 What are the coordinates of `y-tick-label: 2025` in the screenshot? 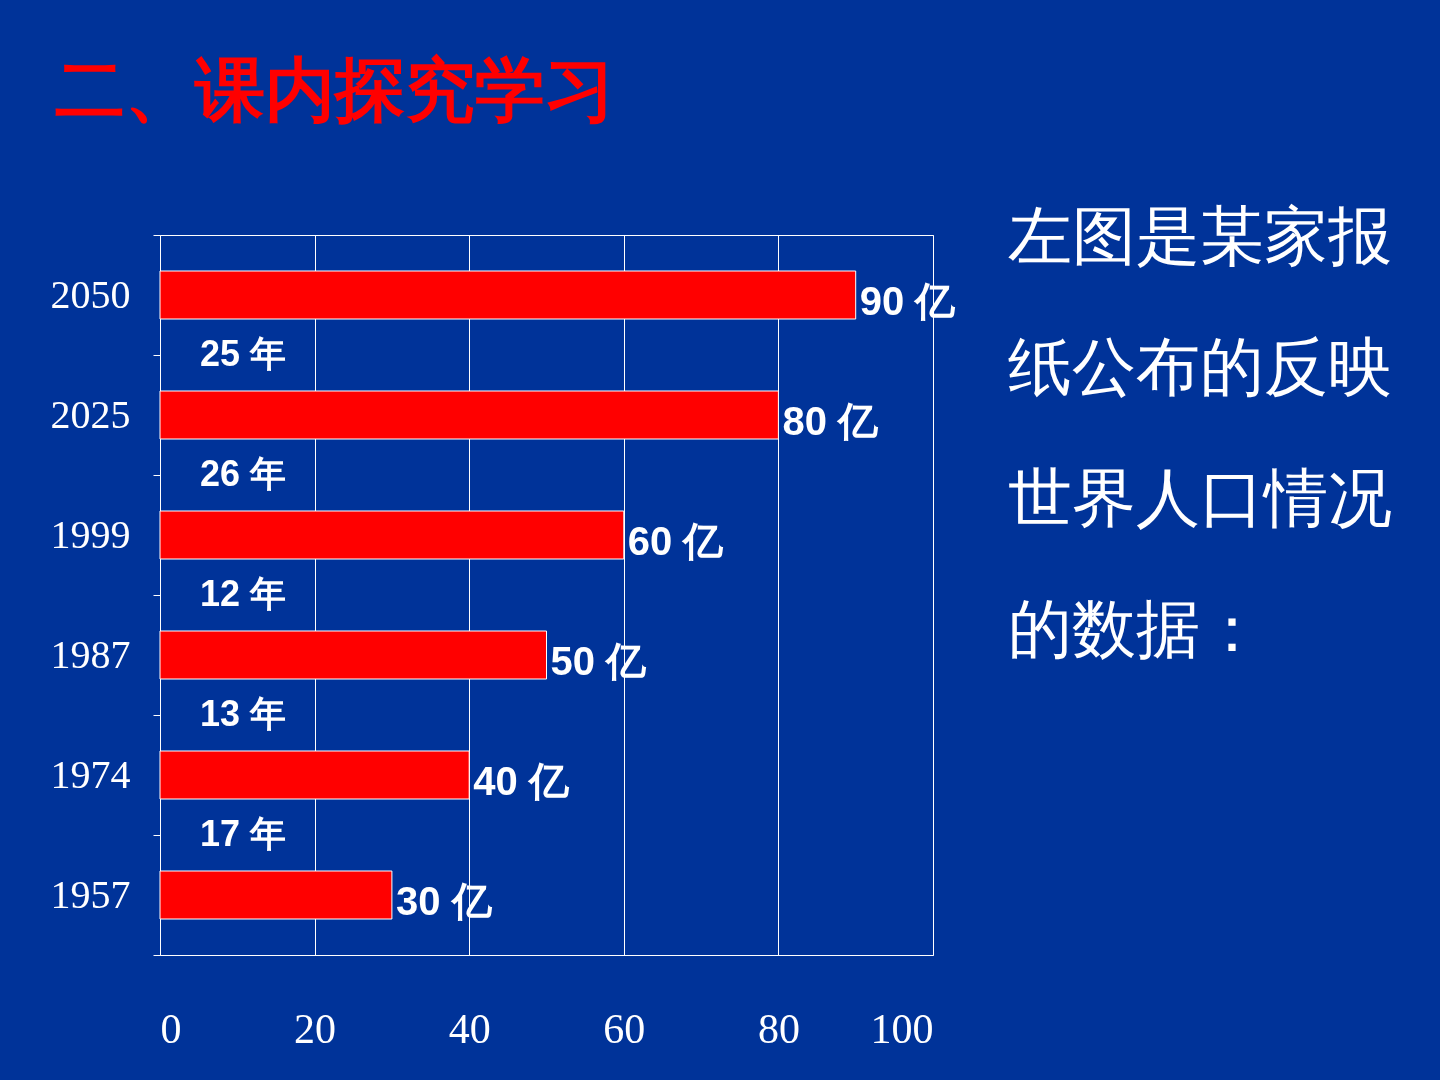 It's located at (90, 414).